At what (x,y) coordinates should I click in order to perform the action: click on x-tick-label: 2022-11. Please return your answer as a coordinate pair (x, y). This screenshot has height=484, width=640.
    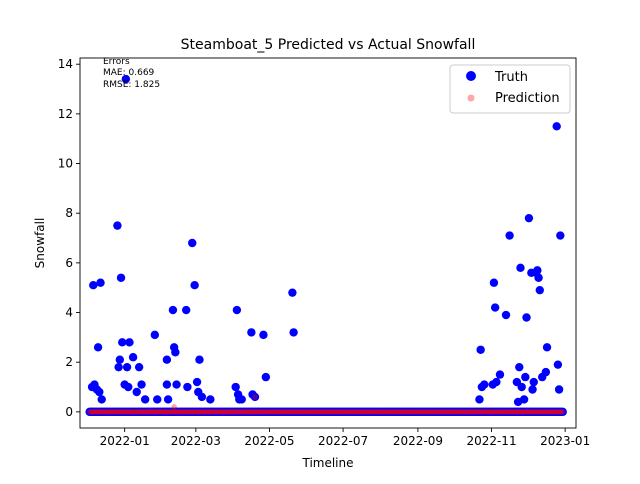
    Looking at the image, I should click on (491, 441).